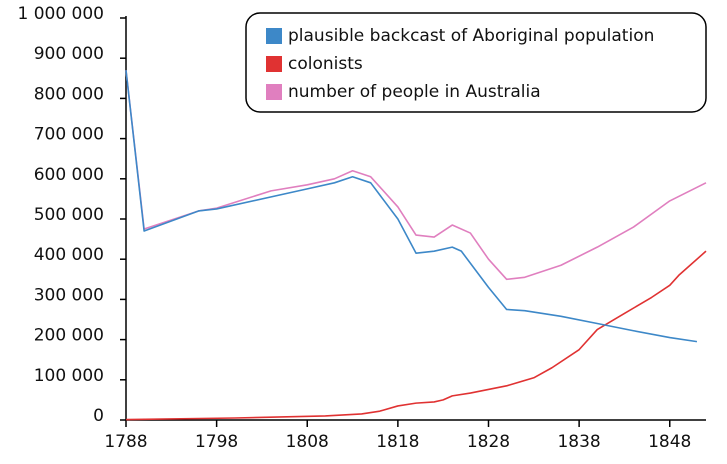  Describe the element at coordinates (69, 336) in the screenshot. I see `y-tick-label: 200 000` at that location.